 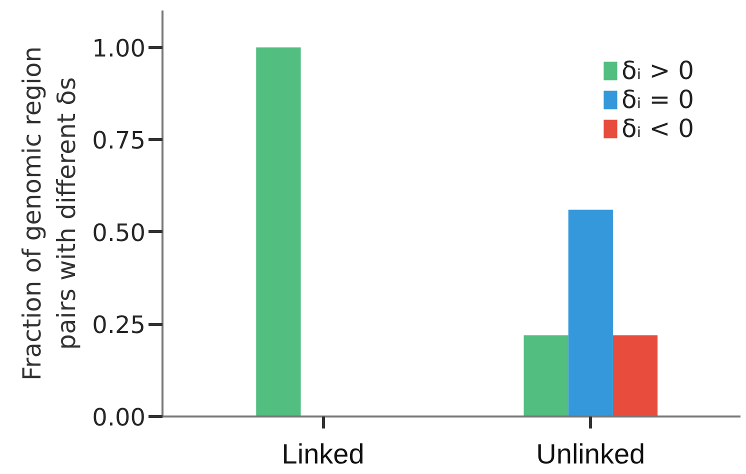 I want to click on y-tick-label: 1.00, so click(x=119, y=48).